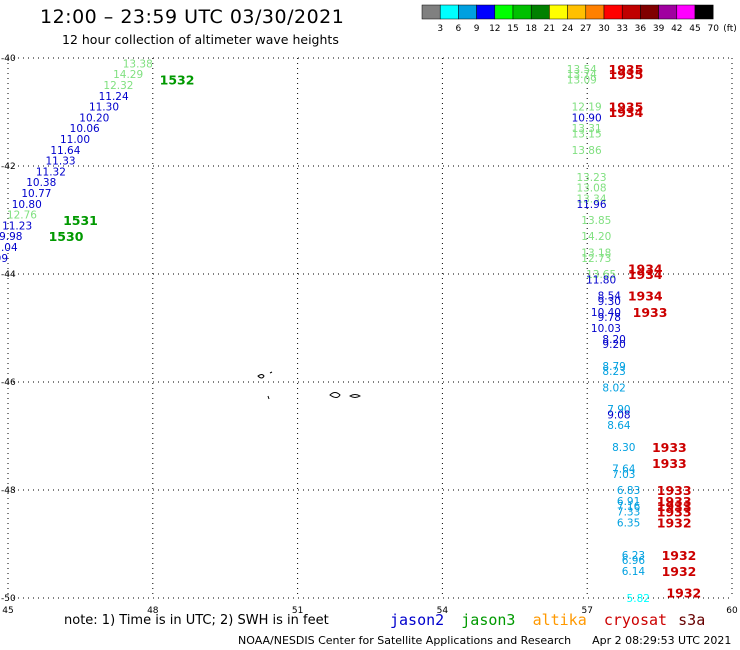 The height and width of the screenshot is (650, 740). Describe the element at coordinates (9, 248) in the screenshot. I see `wave-height-label: 11.04` at that location.